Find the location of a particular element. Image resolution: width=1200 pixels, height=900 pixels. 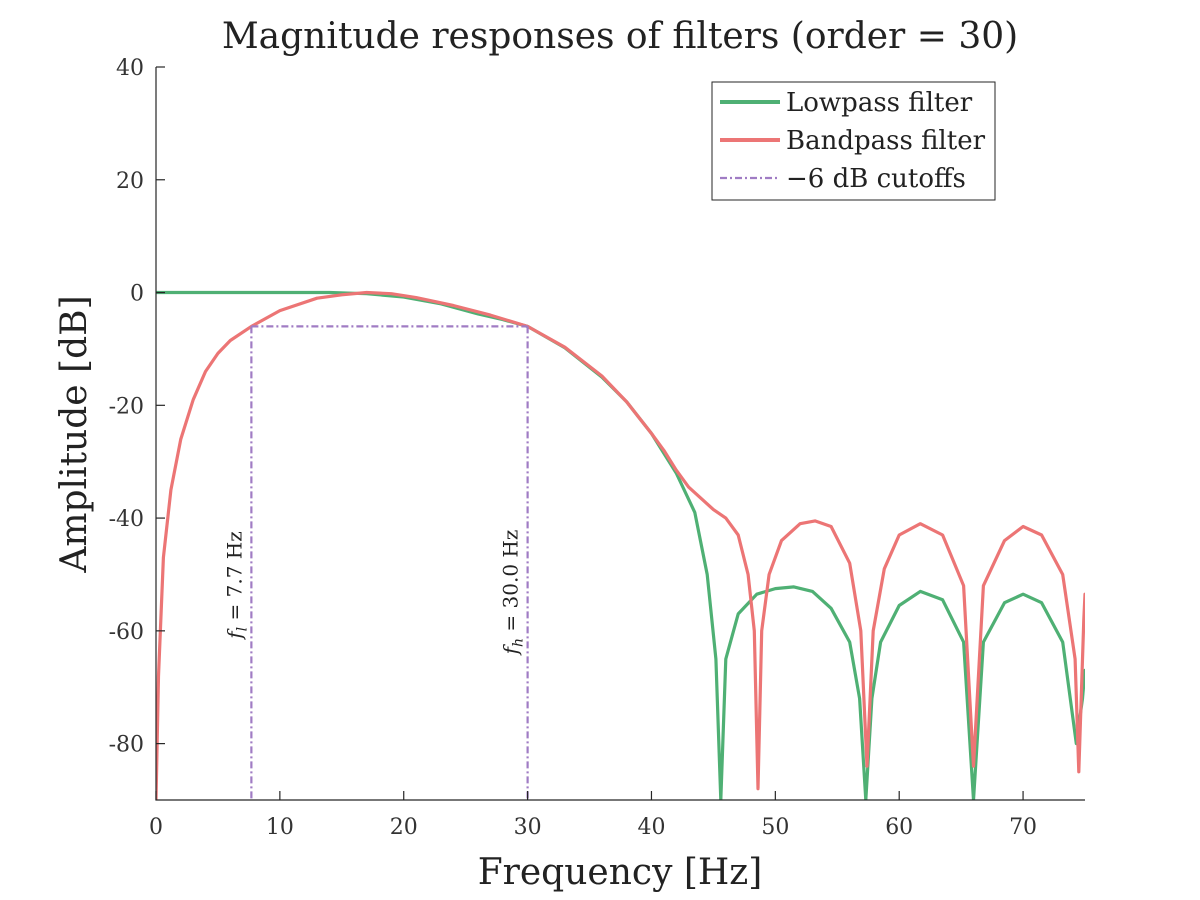

legend-label: −6 dB cutoffs is located at coordinates (876, 179).